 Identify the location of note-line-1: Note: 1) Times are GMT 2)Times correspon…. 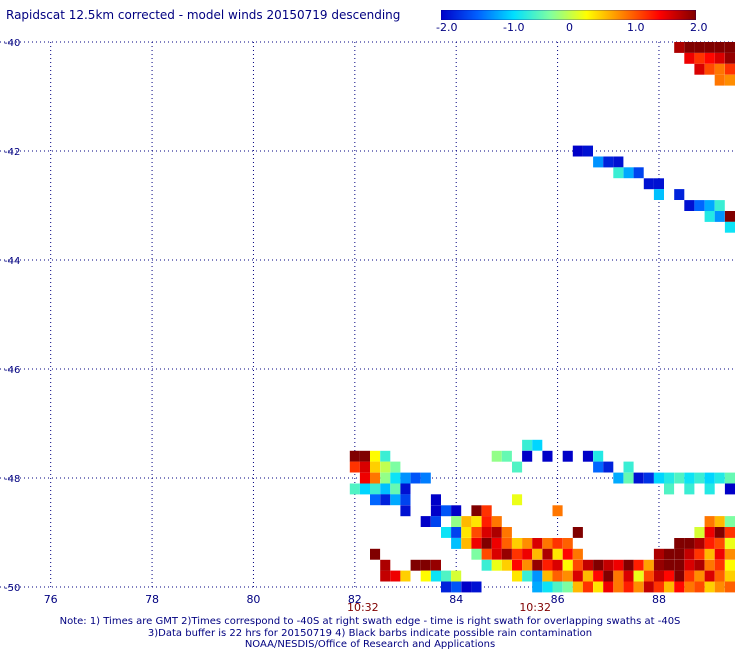
(370, 621).